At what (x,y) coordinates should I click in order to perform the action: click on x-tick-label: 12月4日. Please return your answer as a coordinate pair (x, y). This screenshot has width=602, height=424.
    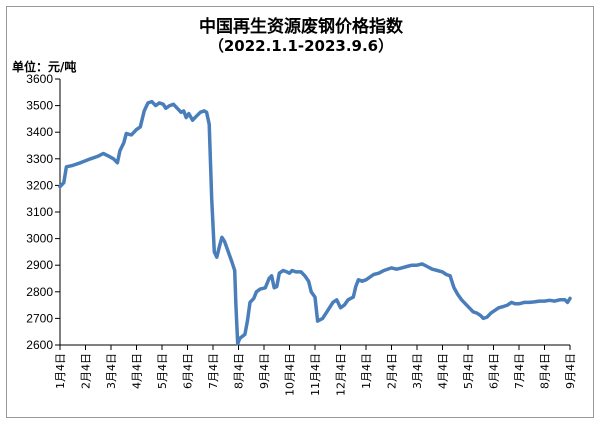
    Looking at the image, I should click on (341, 374).